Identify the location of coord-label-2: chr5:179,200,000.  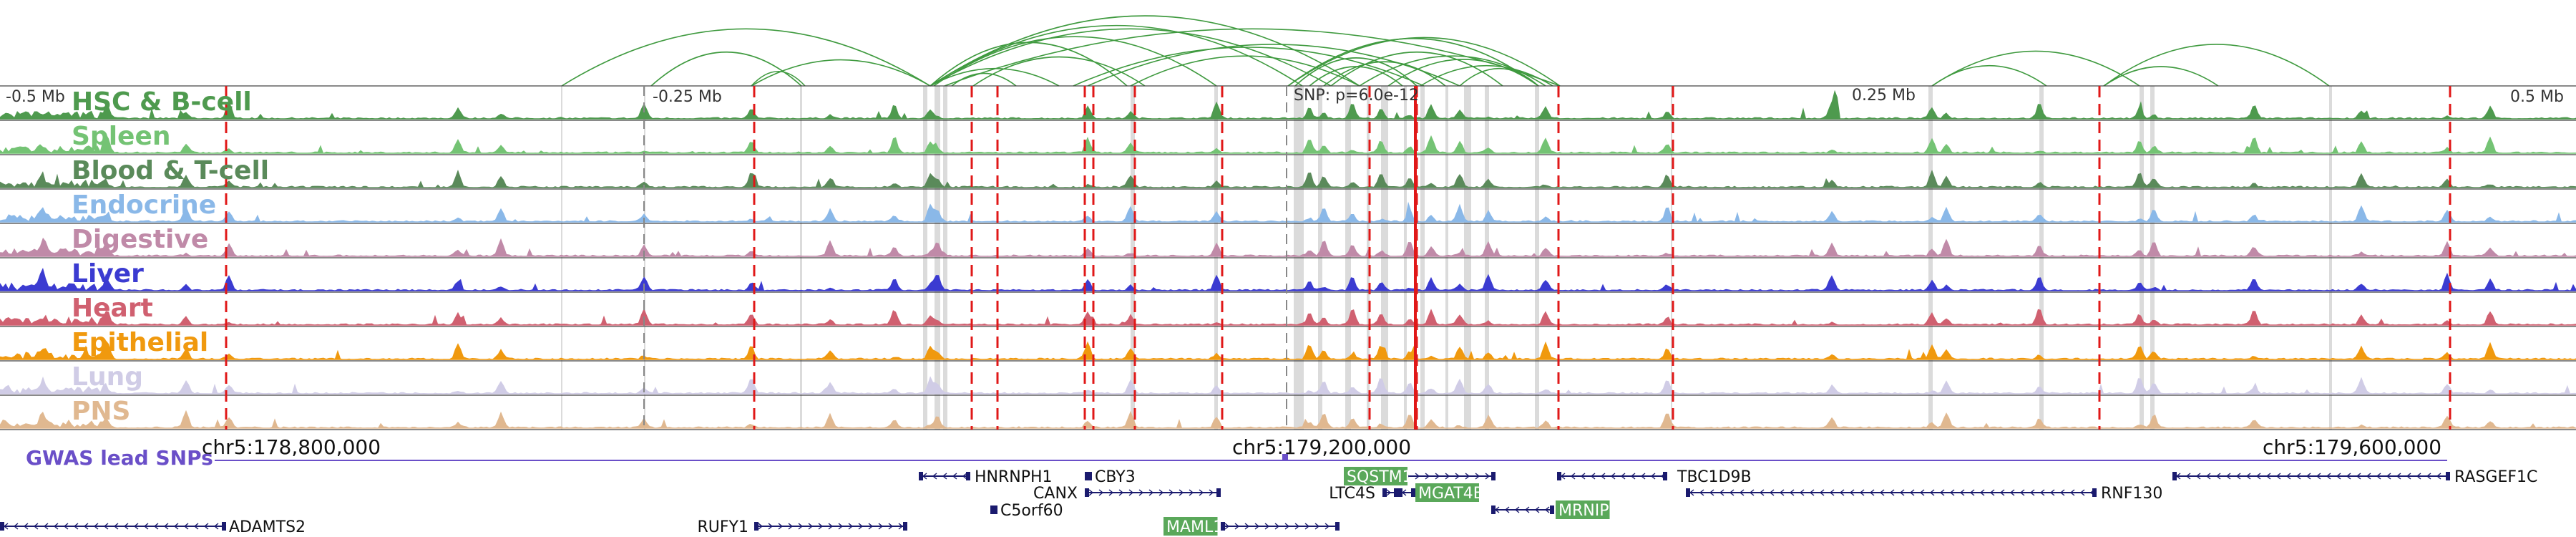
(1321, 447).